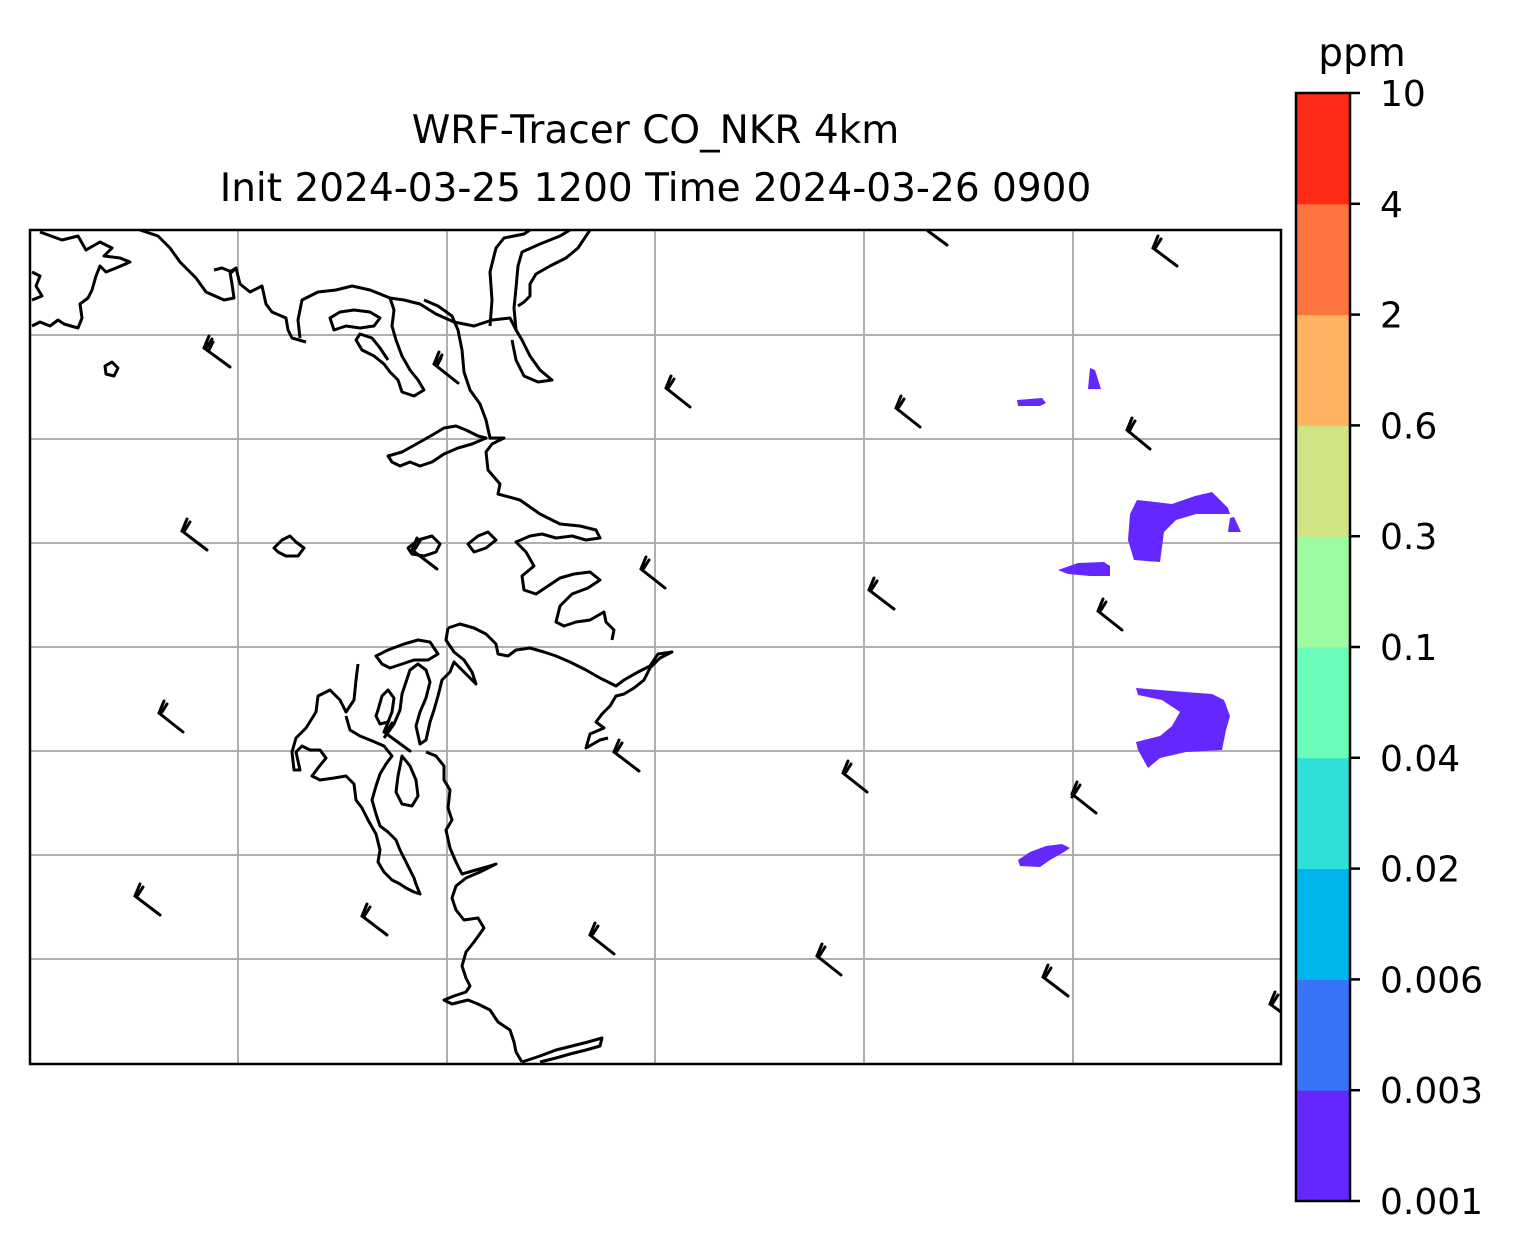 The width and height of the screenshot is (1528, 1256). Describe the element at coordinates (655, 130) in the screenshot. I see `plot-title-line1: WRF-Tracer CO_NKR 4km` at that location.